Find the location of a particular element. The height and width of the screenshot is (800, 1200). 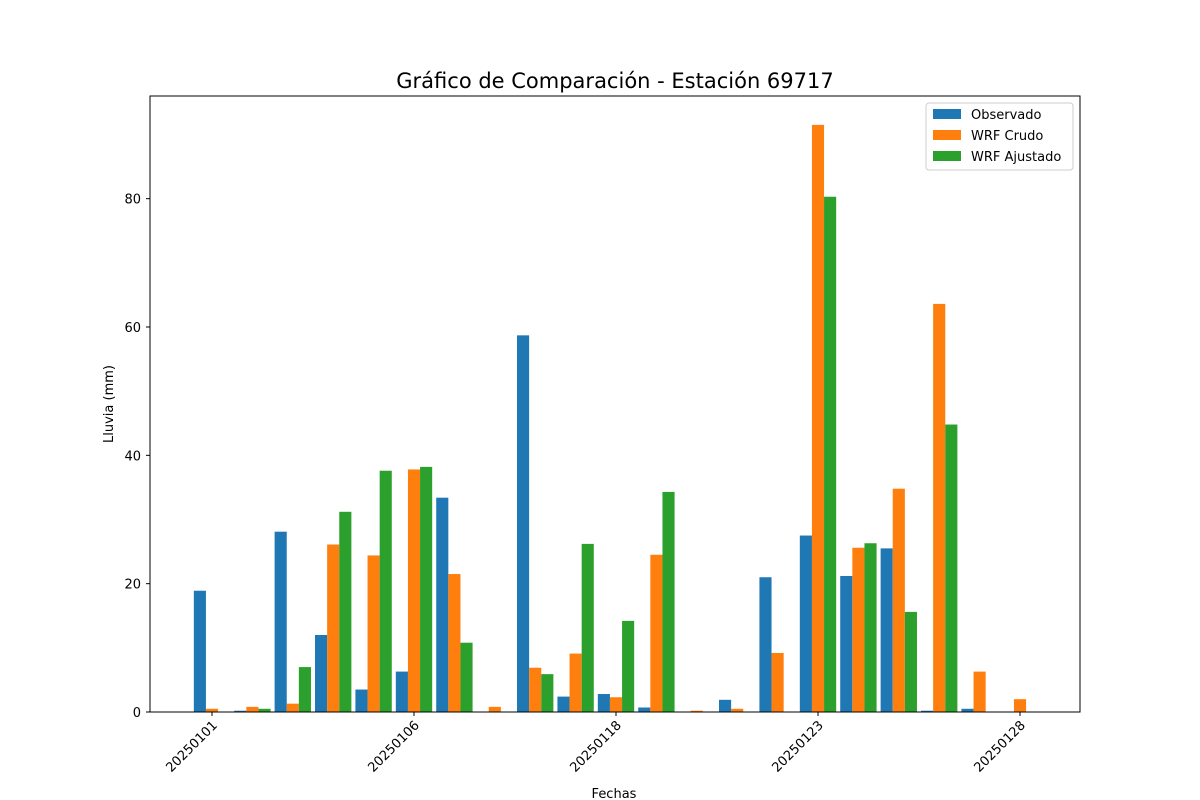

x-tick-label: 20250128 is located at coordinates (999, 746).